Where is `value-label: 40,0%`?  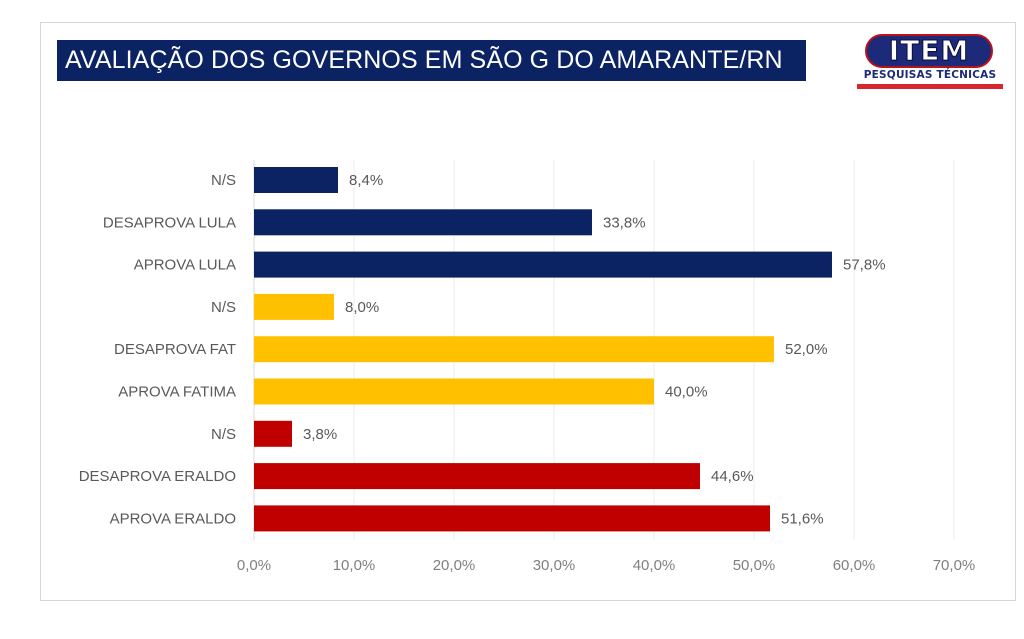 value-label: 40,0% is located at coordinates (686, 392).